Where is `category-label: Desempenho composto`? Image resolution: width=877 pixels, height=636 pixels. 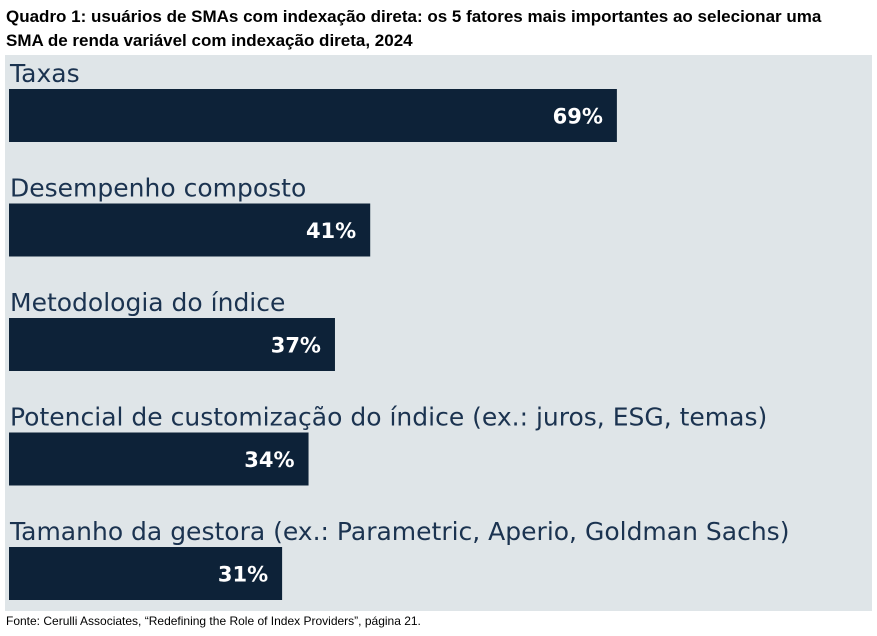 category-label: Desempenho composto is located at coordinates (158, 188).